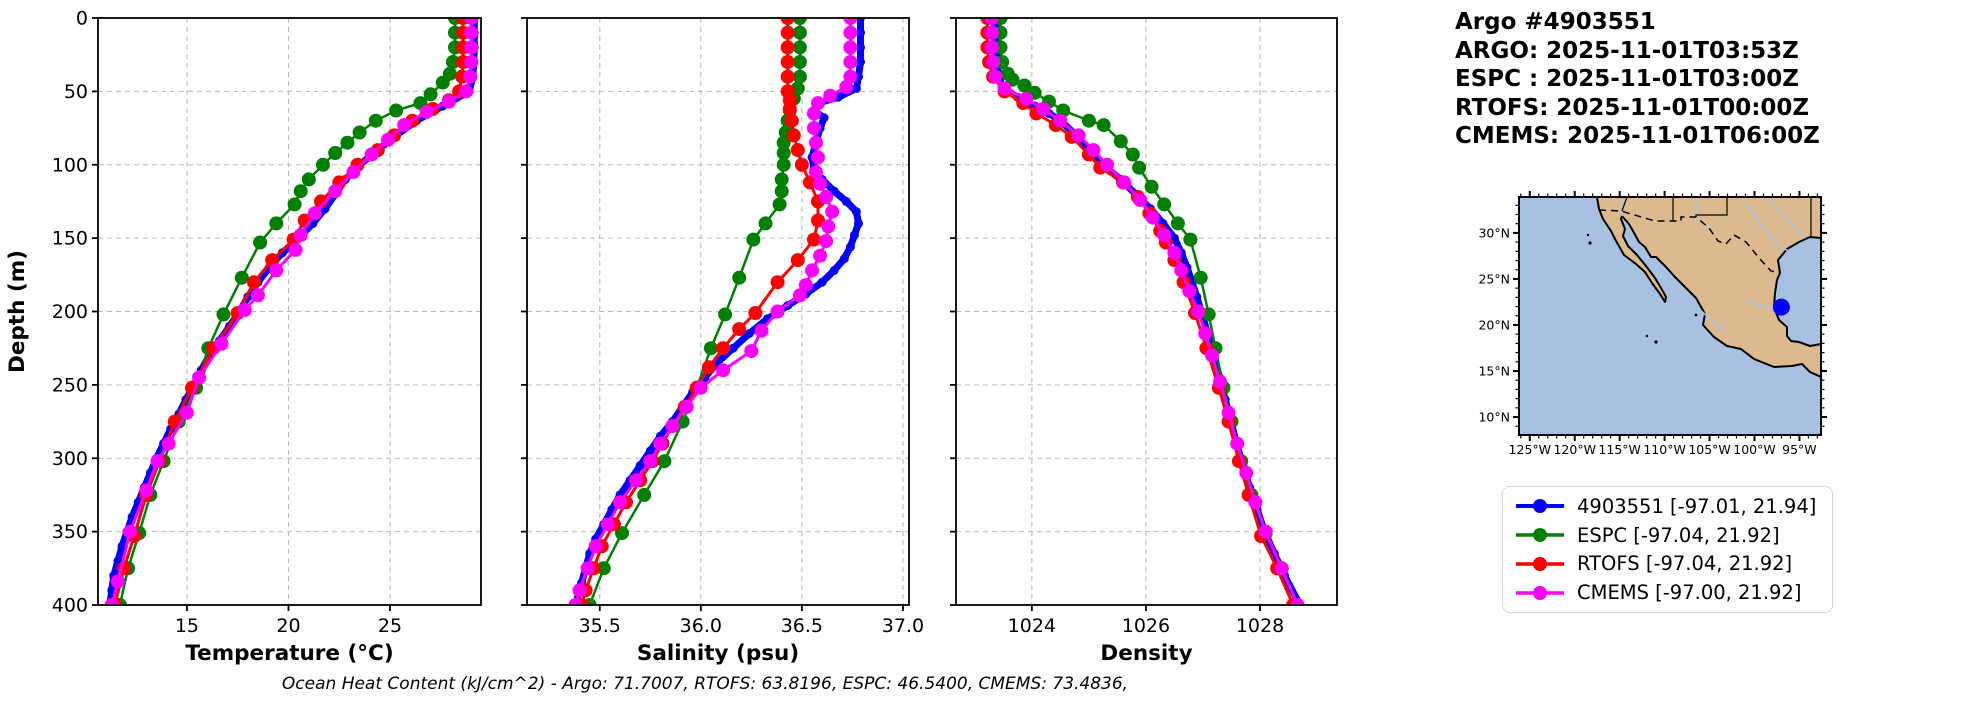 Image resolution: width=1967 pixels, height=712 pixels. What do you see at coordinates (70, 532) in the screenshot?
I see `svg-text: 350` at bounding box center [70, 532].